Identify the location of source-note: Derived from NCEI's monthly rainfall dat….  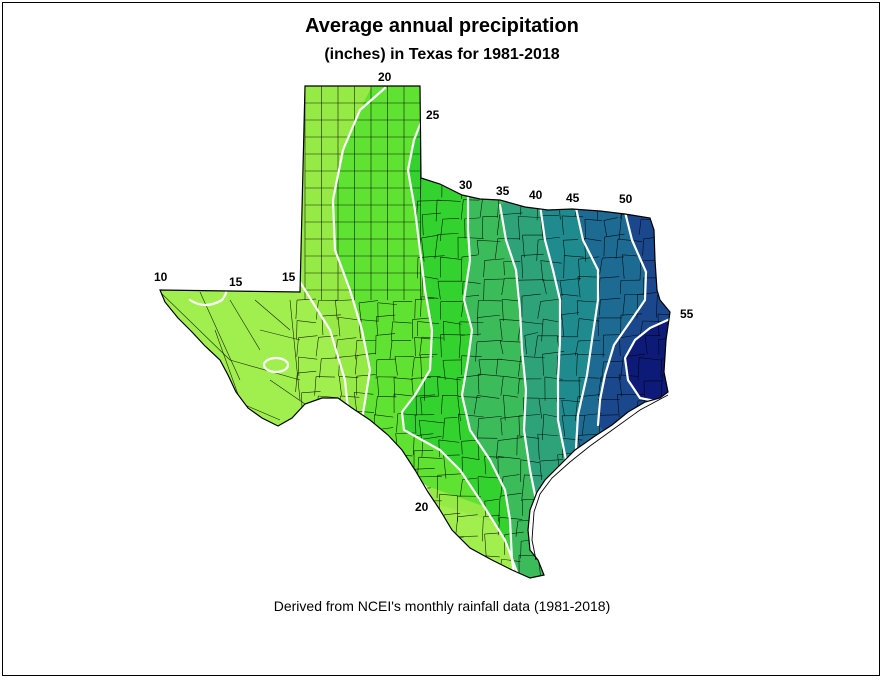
(442, 606).